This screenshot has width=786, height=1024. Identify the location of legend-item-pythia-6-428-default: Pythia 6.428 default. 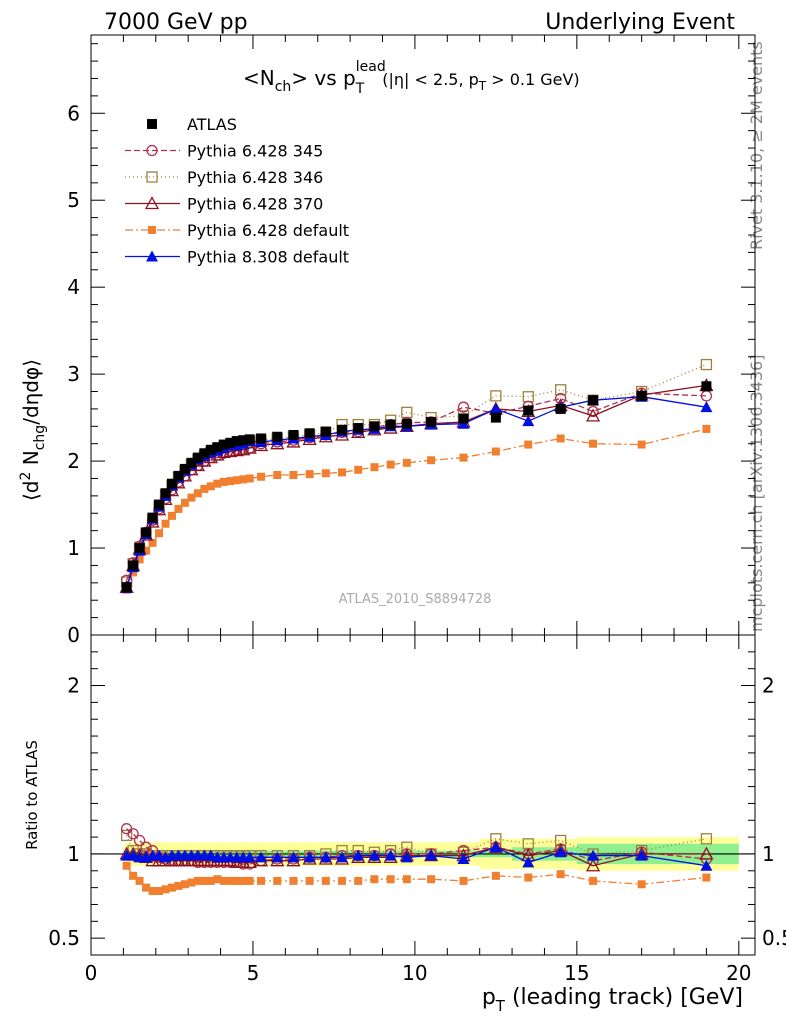
(237, 230).